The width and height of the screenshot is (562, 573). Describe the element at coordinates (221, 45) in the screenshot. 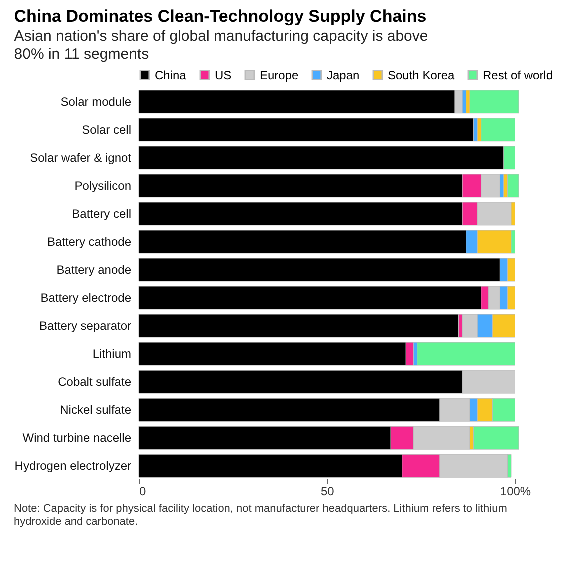

I see `chart-subtitle: Asian nation's share of global manufacturing capacity is above 80% in 11 segments` at that location.